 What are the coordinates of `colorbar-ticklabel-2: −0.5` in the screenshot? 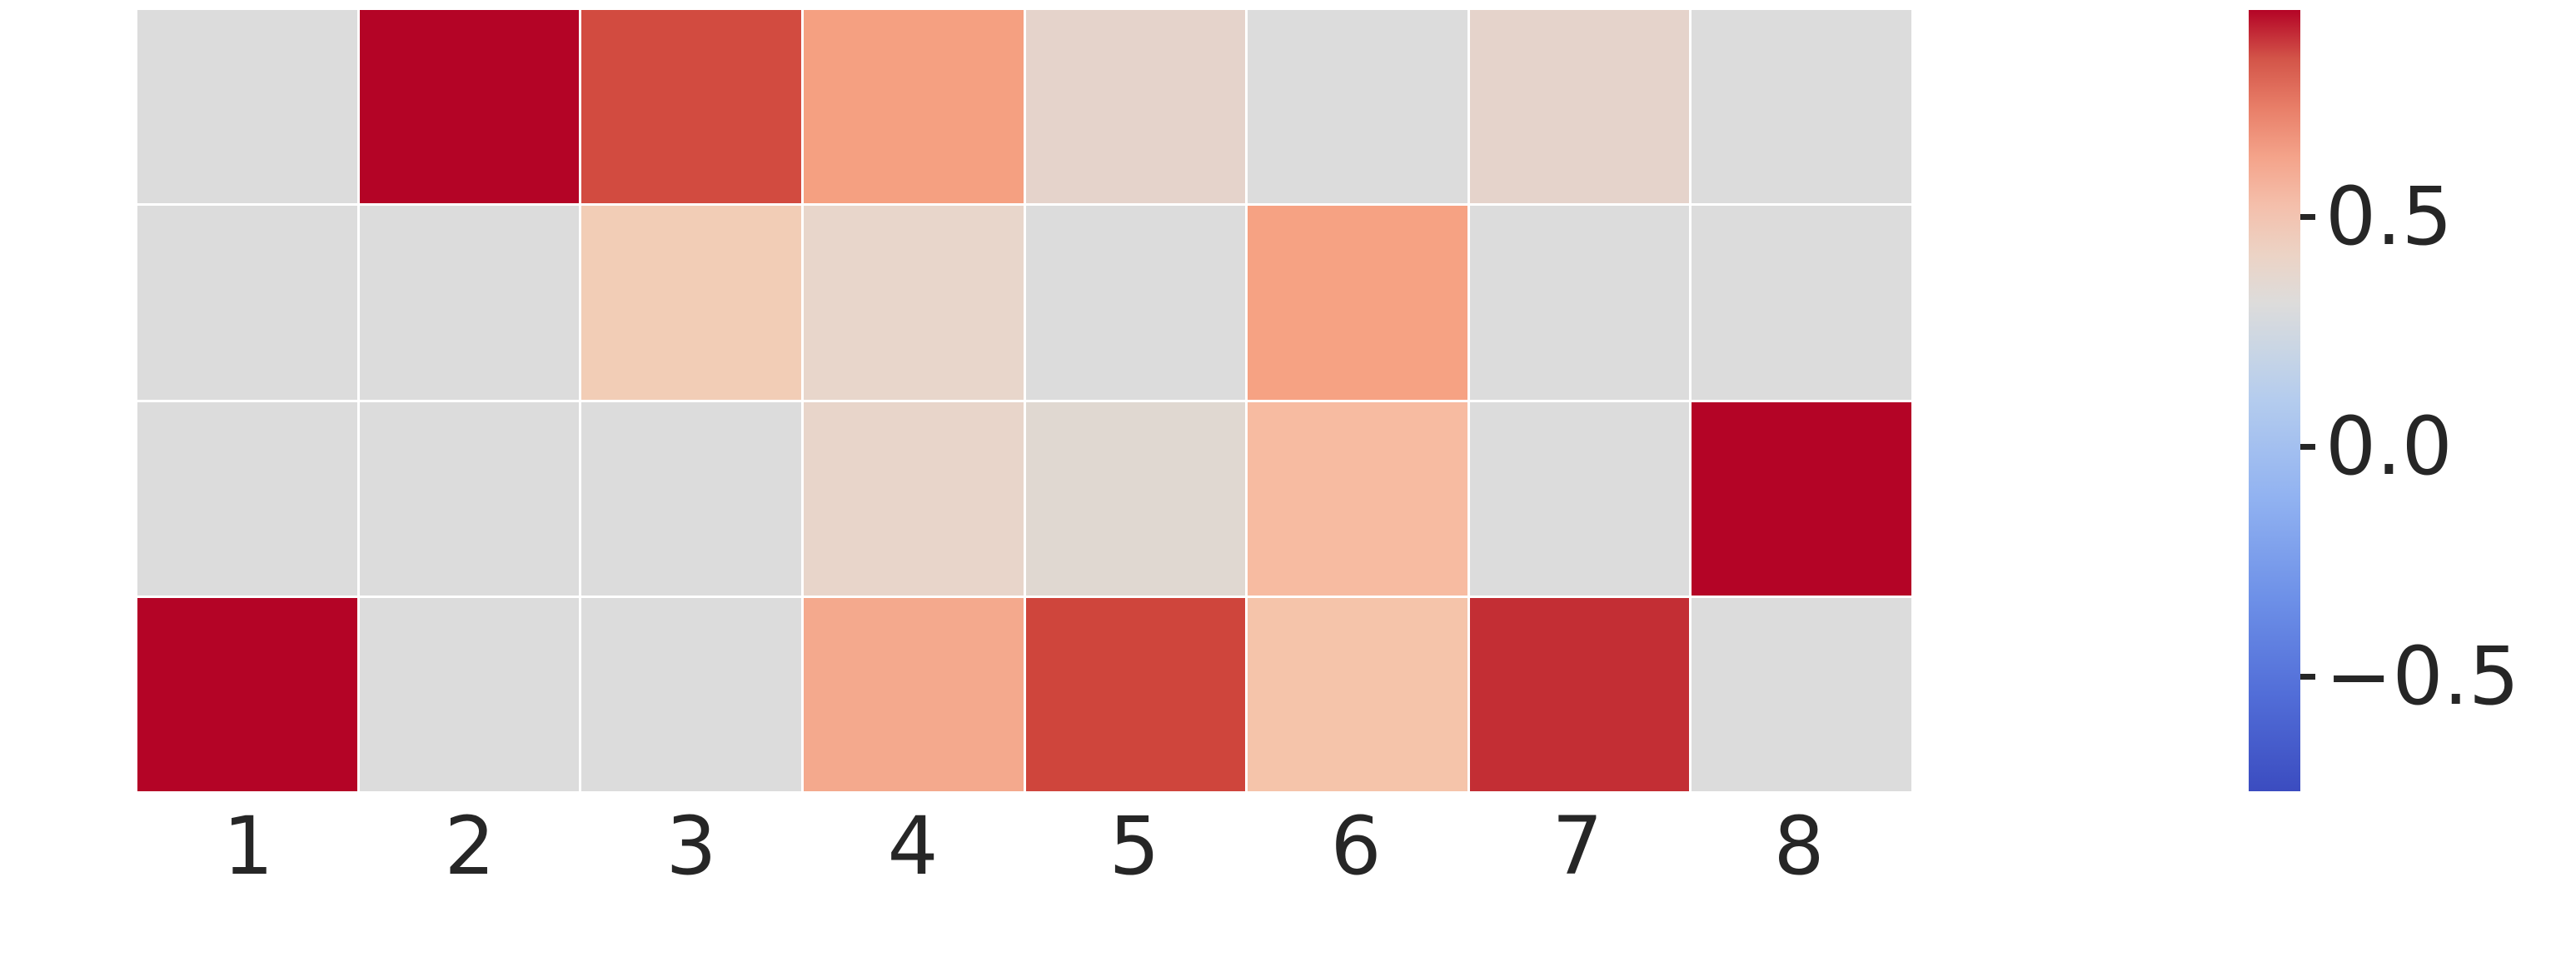 It's located at (2422, 677).